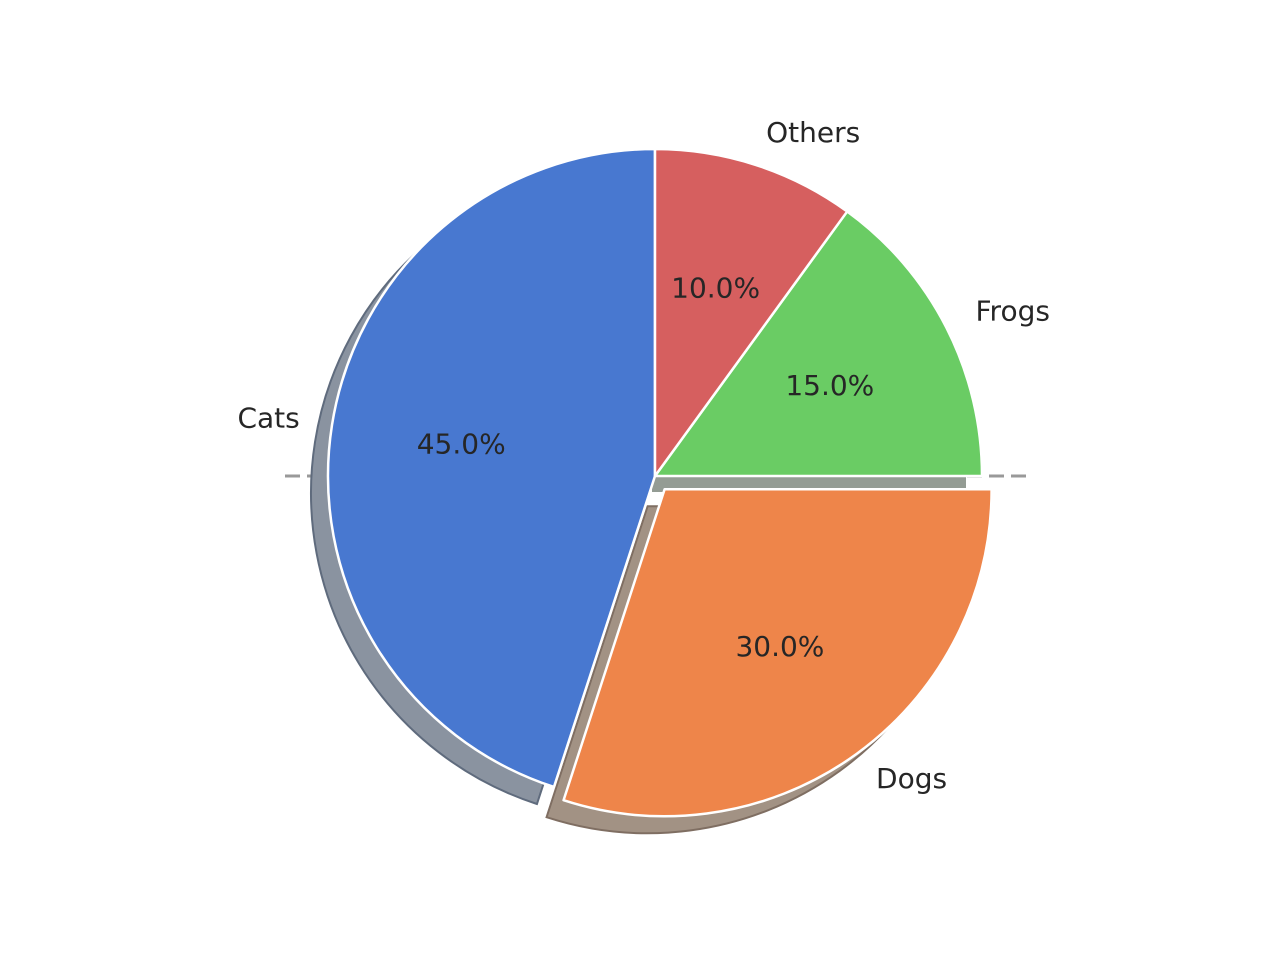  Describe the element at coordinates (813, 132) in the screenshot. I see `slice-label-others: Others` at that location.